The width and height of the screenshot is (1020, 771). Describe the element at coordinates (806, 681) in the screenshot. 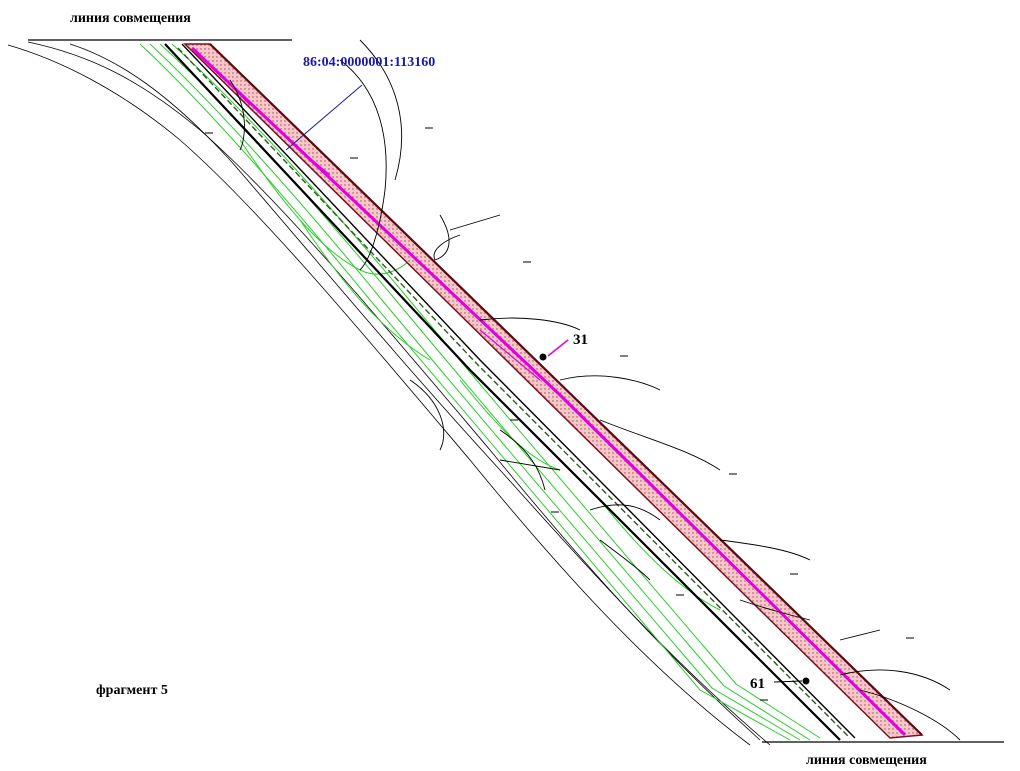

I see `point-61-marker` at that location.